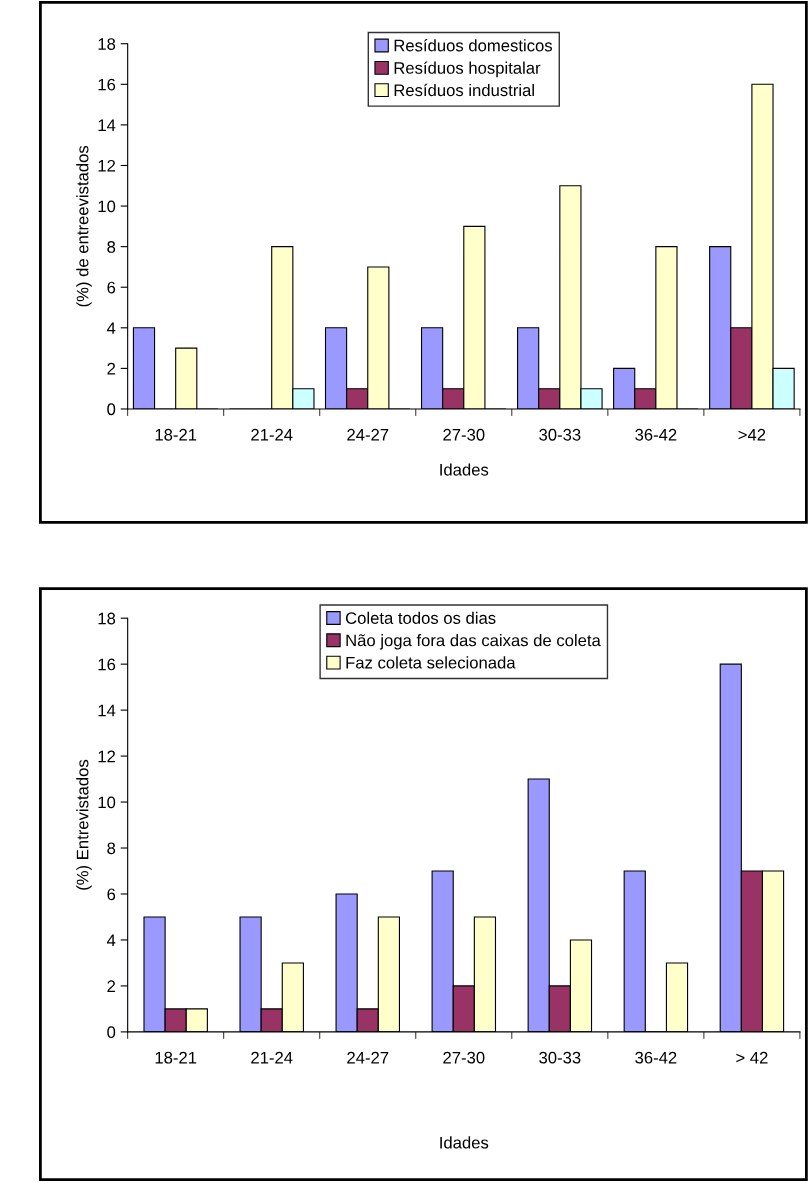 This screenshot has width=808, height=1182. I want to click on y-axis-title: (%) Entrevistados, so click(84, 824).